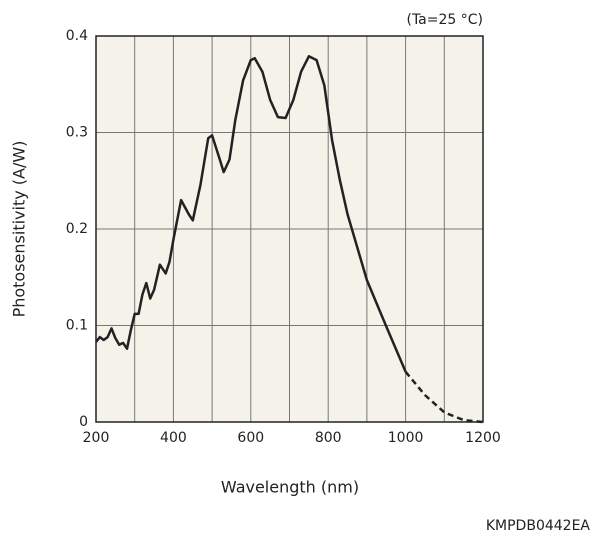 This screenshot has height=549, width=606. I want to click on x-axis-label: Wavelength (nm), so click(290, 487).